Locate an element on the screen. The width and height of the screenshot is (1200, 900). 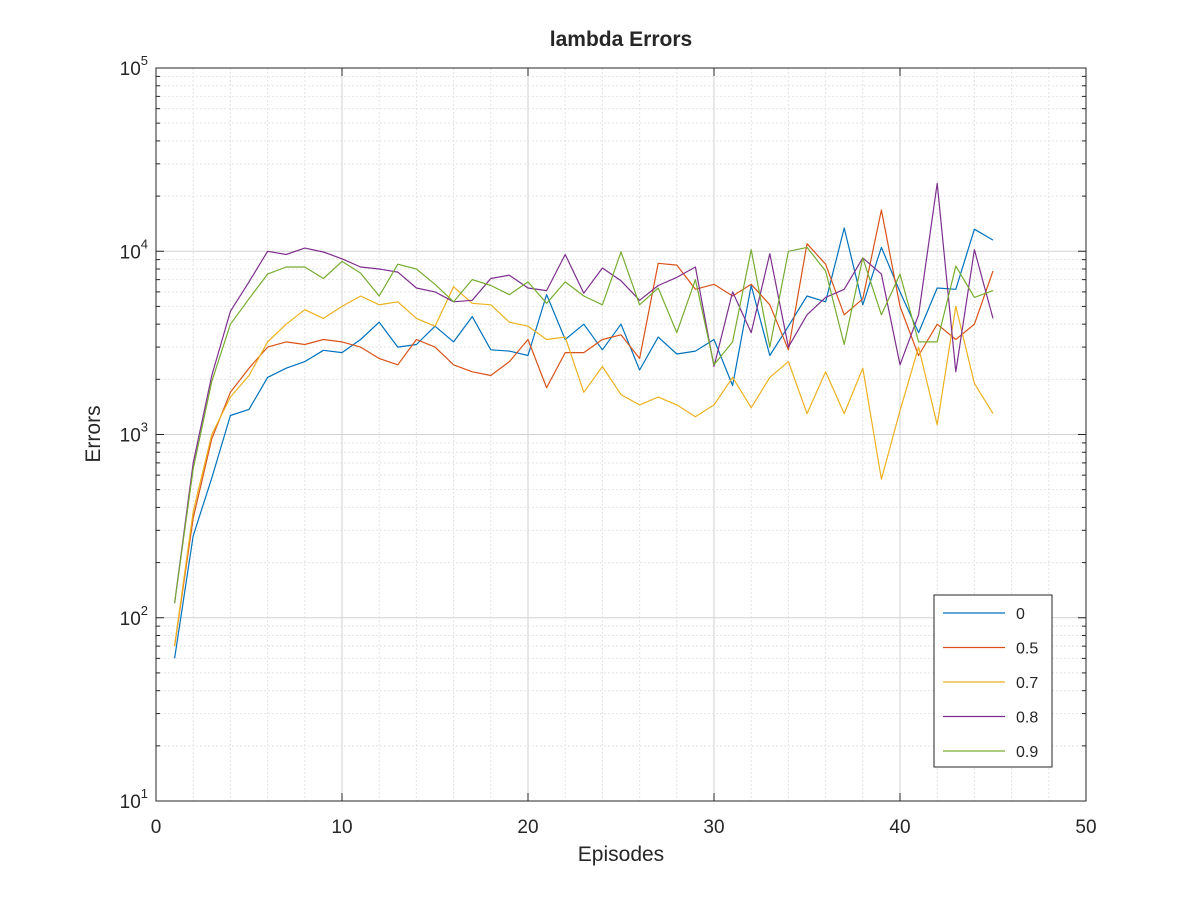
legend-label-0-7: 0.7 is located at coordinates (1027, 683).